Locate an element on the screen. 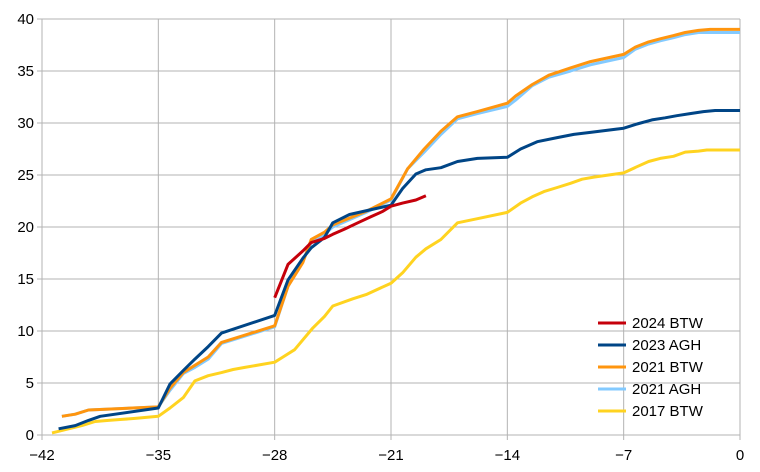  legend-label-2024-btw: 2024 BTW is located at coordinates (668, 323).